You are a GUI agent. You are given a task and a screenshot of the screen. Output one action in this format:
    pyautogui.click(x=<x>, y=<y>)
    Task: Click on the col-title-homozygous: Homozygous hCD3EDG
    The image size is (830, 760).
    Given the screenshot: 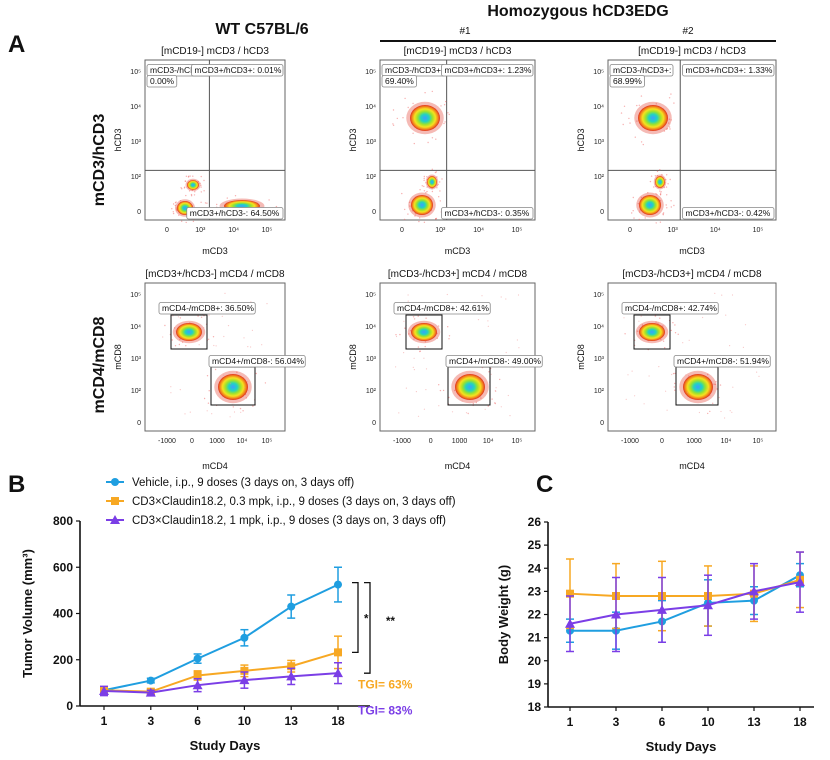 What is the action you would take?
    pyautogui.click(x=577, y=11)
    